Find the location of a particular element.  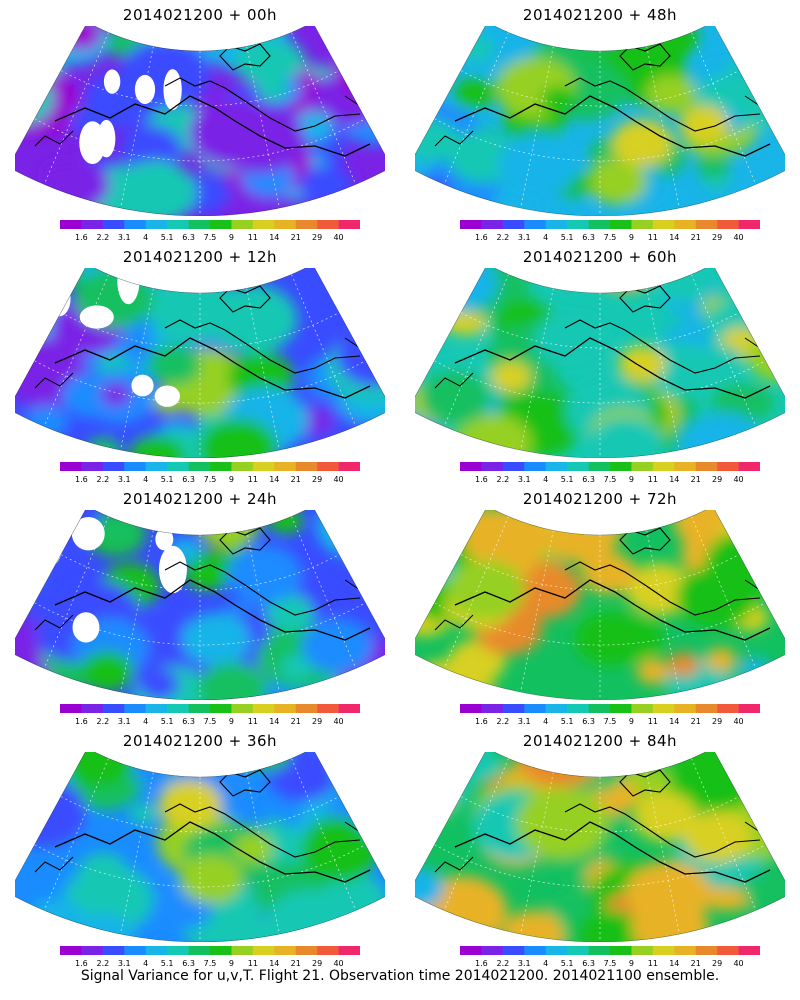

colorbar-tick-label: 11 is located at coordinates (253, 963).